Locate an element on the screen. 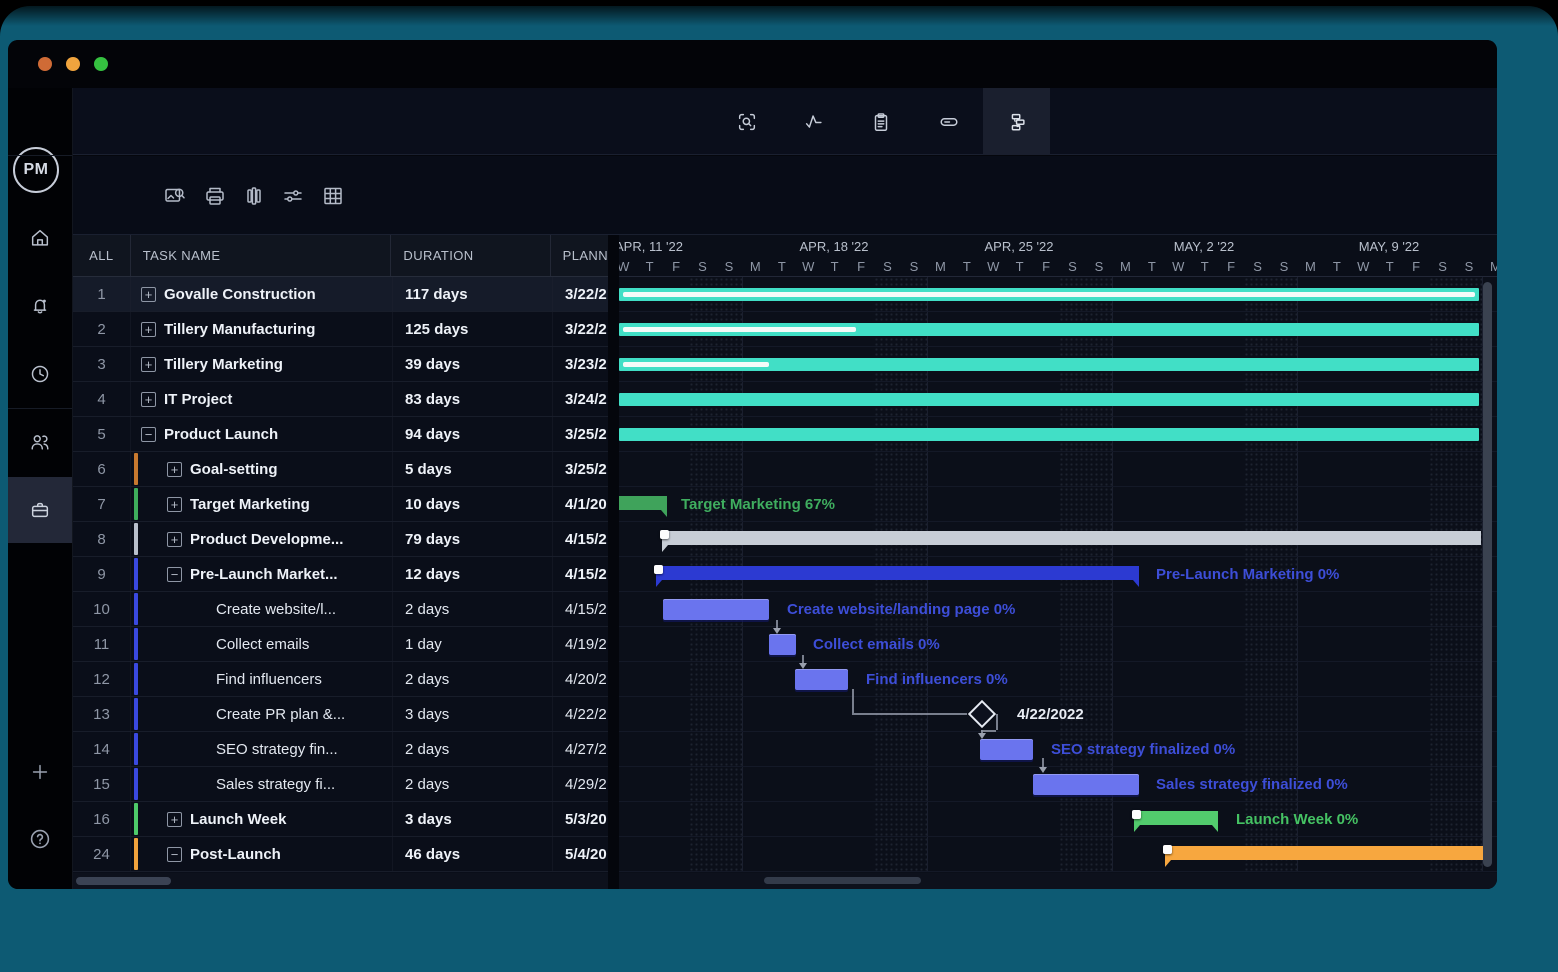  view-grid-button is located at coordinates (333, 195).